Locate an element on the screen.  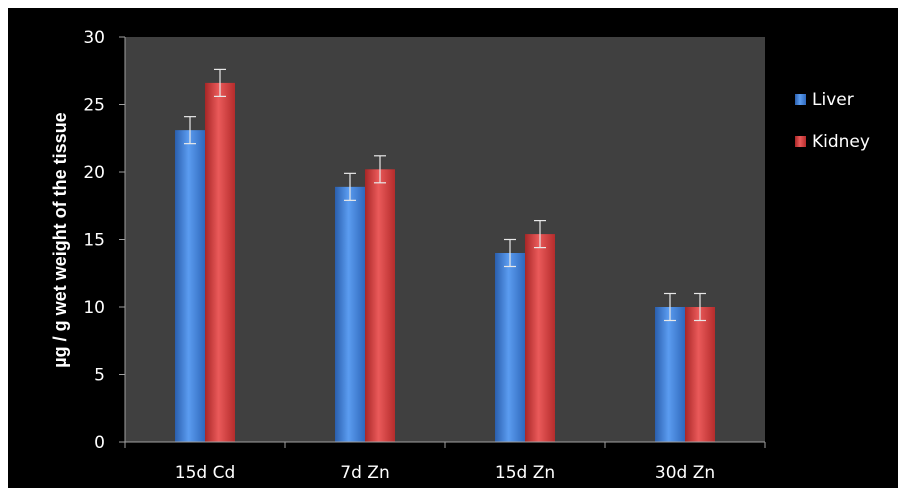
x-category-label: 15d Zn is located at coordinates (525, 473).